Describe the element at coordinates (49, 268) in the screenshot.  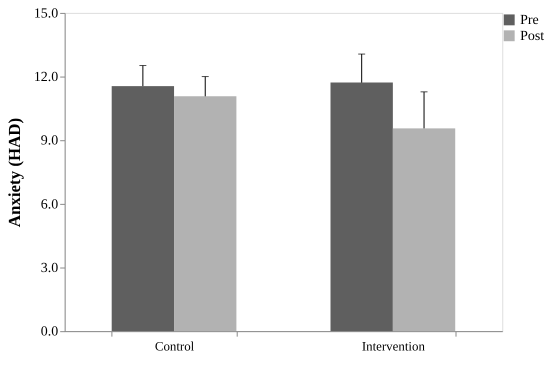
I see `y-tick-label: 3.0` at that location.